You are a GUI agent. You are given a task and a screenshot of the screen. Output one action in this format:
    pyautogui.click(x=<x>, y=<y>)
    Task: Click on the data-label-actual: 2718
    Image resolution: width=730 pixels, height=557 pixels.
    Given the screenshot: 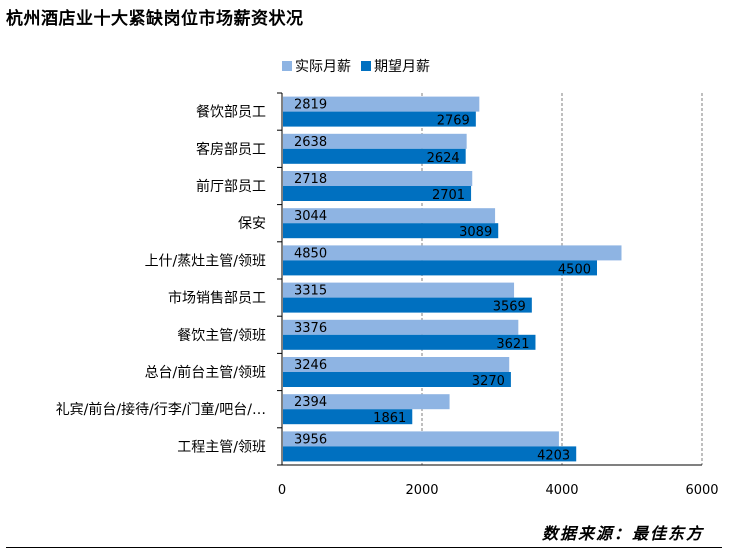 What is the action you would take?
    pyautogui.click(x=310, y=179)
    